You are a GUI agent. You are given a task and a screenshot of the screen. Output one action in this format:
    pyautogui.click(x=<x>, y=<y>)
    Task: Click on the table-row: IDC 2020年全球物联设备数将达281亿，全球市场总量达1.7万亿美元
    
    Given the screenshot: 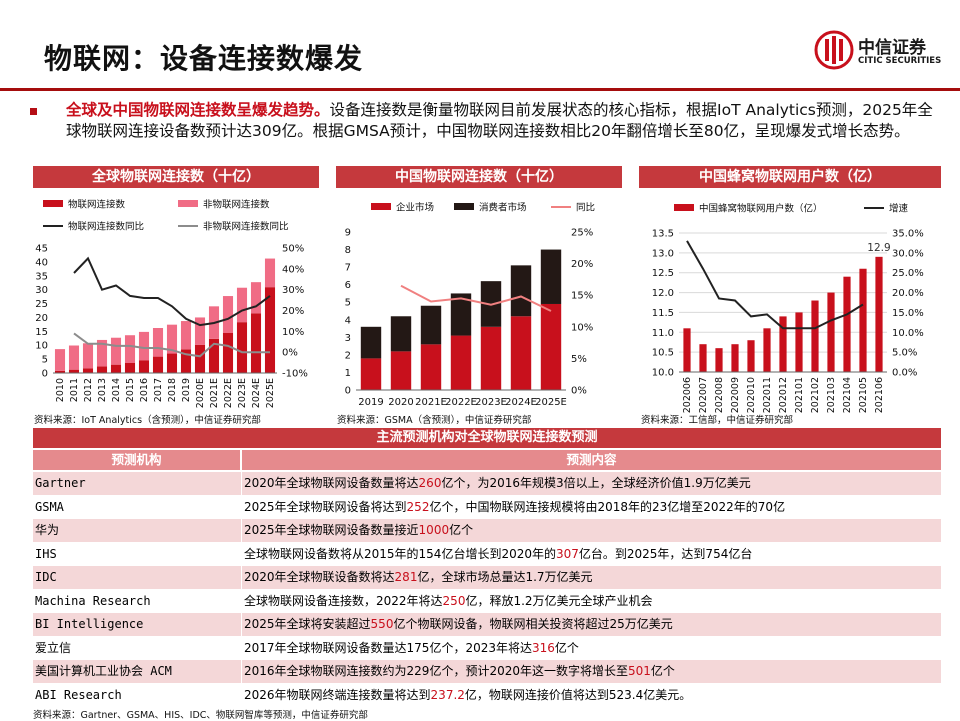 What is the action you would take?
    pyautogui.click(x=487, y=577)
    